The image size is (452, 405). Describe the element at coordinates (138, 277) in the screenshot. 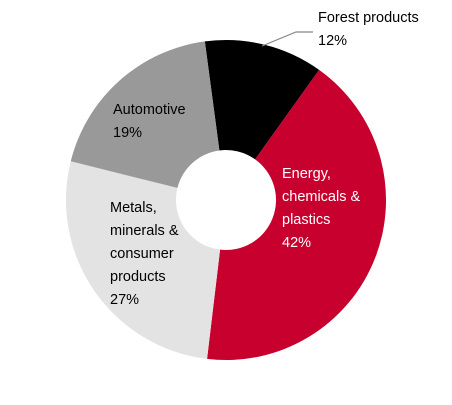

I see `category-line: products` at that location.